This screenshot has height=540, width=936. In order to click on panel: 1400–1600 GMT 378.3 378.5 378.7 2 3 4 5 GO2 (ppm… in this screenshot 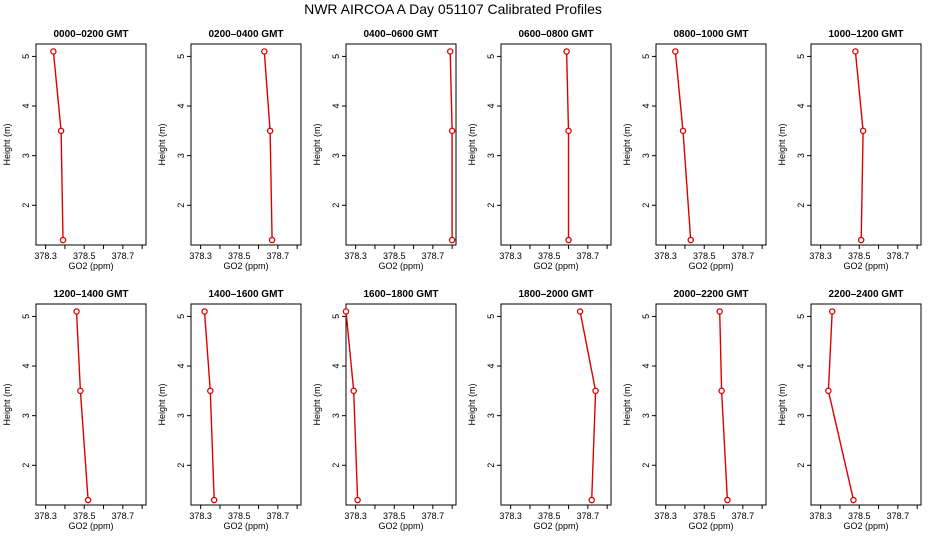, I will do `click(229, 410)`.